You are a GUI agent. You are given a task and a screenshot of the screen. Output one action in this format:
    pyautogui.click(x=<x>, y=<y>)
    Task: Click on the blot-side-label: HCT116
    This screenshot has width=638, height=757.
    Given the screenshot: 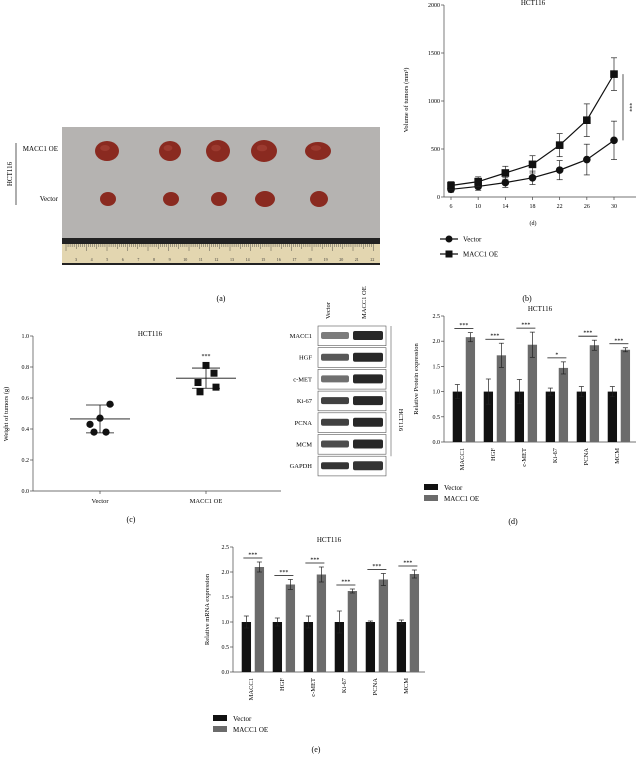 What is the action you would take?
    pyautogui.click(x=400, y=420)
    